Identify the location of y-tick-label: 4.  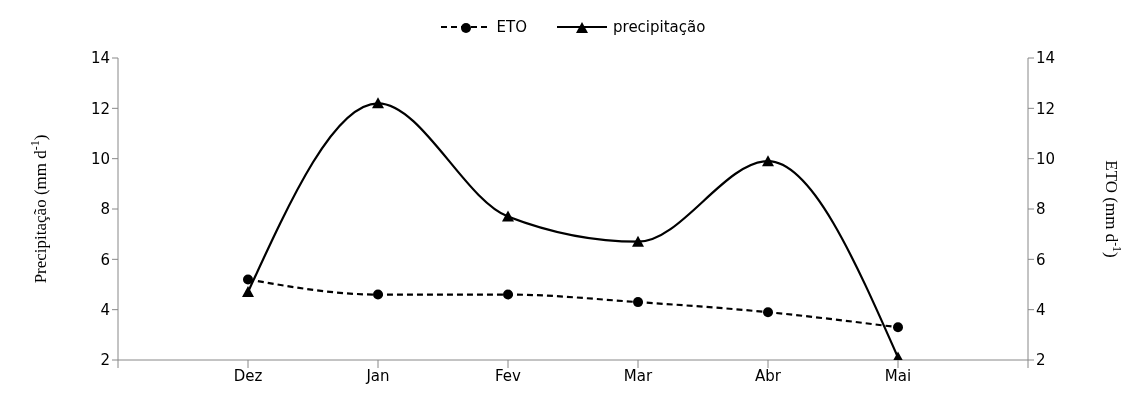
(105, 309).